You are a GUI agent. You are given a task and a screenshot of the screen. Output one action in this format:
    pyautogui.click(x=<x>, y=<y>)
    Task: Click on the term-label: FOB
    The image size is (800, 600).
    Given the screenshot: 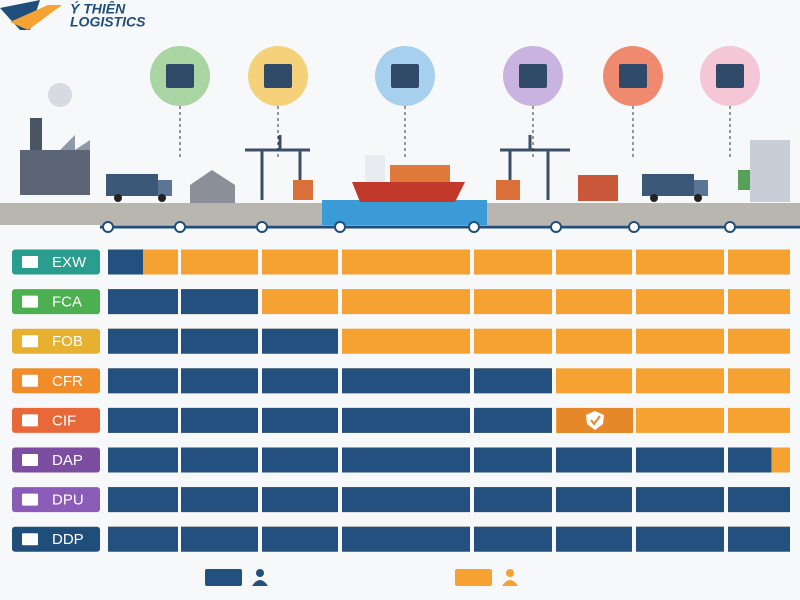 What is the action you would take?
    pyautogui.click(x=67, y=341)
    